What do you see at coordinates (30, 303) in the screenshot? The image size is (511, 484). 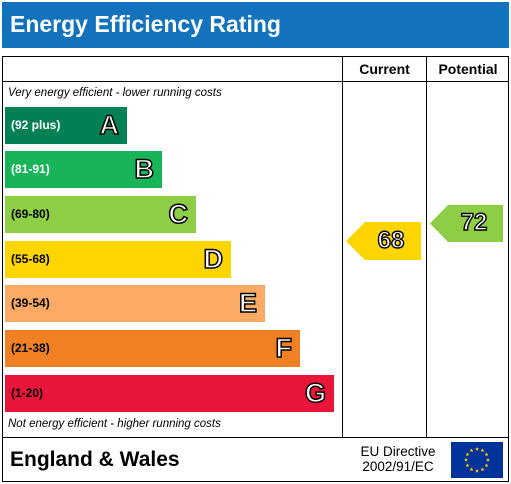 I see `band-e-range: (39-54)` at bounding box center [30, 303].